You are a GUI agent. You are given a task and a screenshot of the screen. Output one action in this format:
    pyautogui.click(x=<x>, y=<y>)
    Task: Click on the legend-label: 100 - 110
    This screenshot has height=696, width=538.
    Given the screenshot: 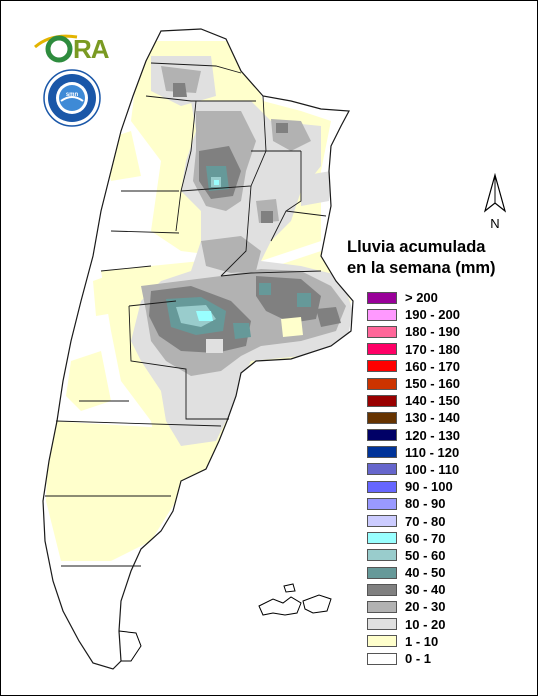 What is the action you would take?
    pyautogui.click(x=432, y=469)
    